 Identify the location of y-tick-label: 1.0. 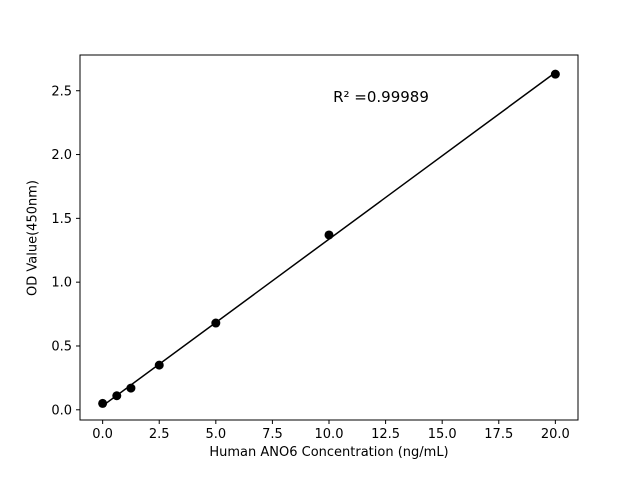
(61, 283).